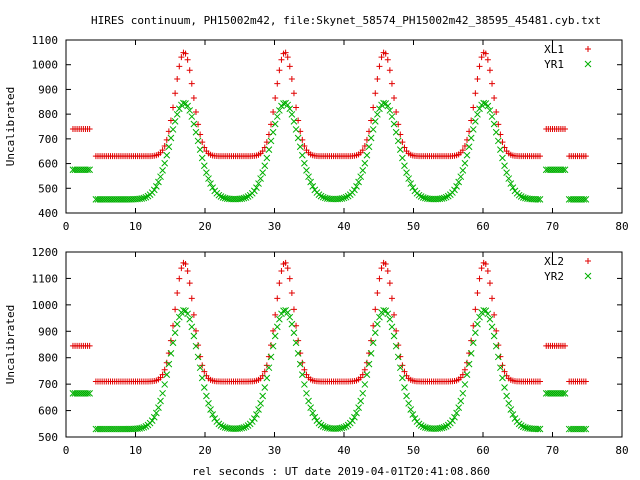 The image size is (640, 480). I want to click on y-tick-label: 400, so click(48, 213).